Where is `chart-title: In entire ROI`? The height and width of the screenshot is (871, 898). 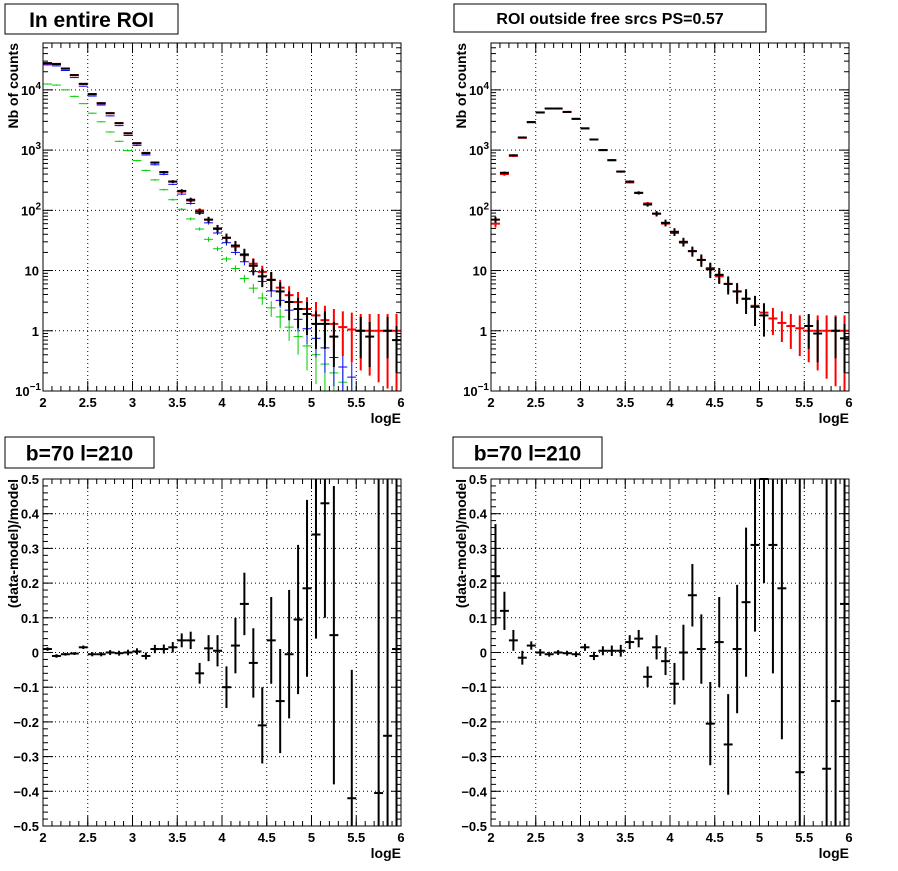
chart-title: In entire ROI is located at coordinates (91, 20).